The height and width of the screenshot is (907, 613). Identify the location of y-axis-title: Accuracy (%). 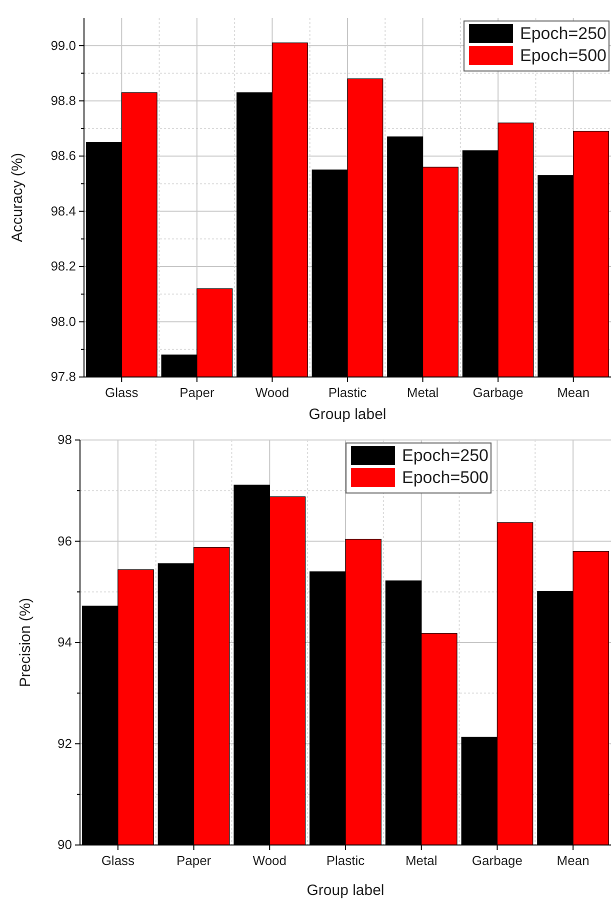
(17, 197).